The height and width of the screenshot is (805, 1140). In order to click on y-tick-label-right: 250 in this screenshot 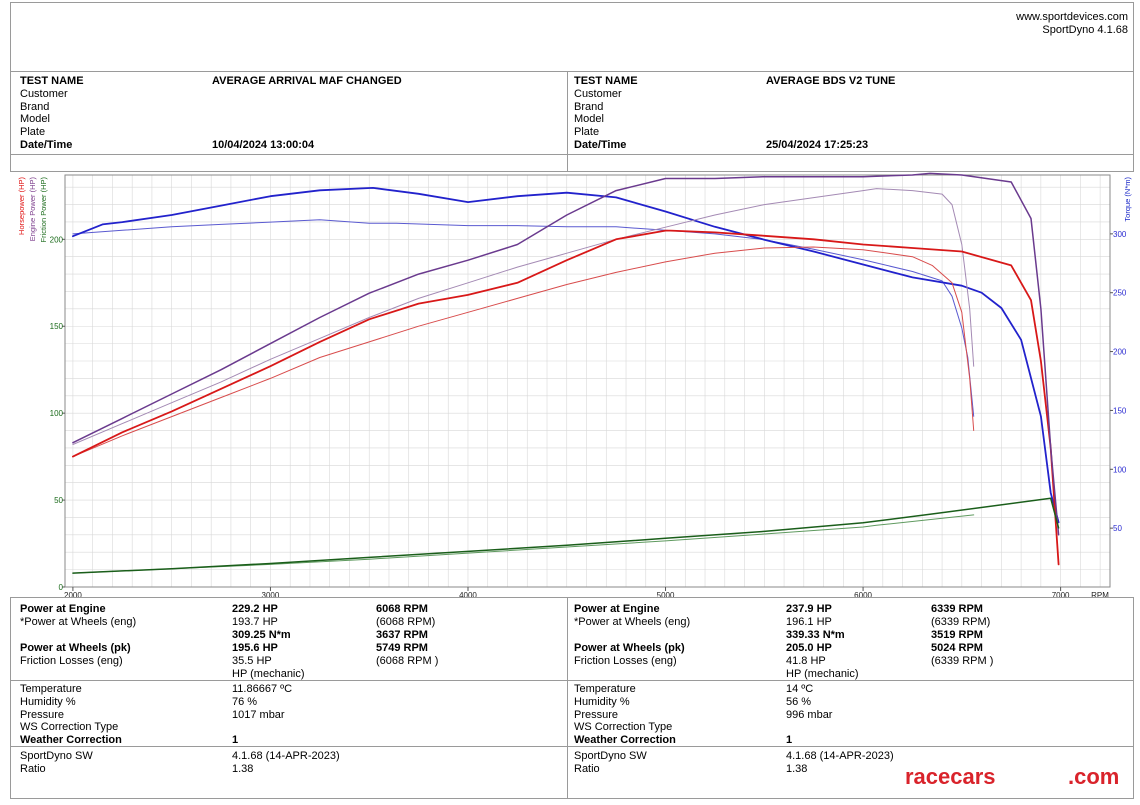, I will do `click(1120, 293)`.